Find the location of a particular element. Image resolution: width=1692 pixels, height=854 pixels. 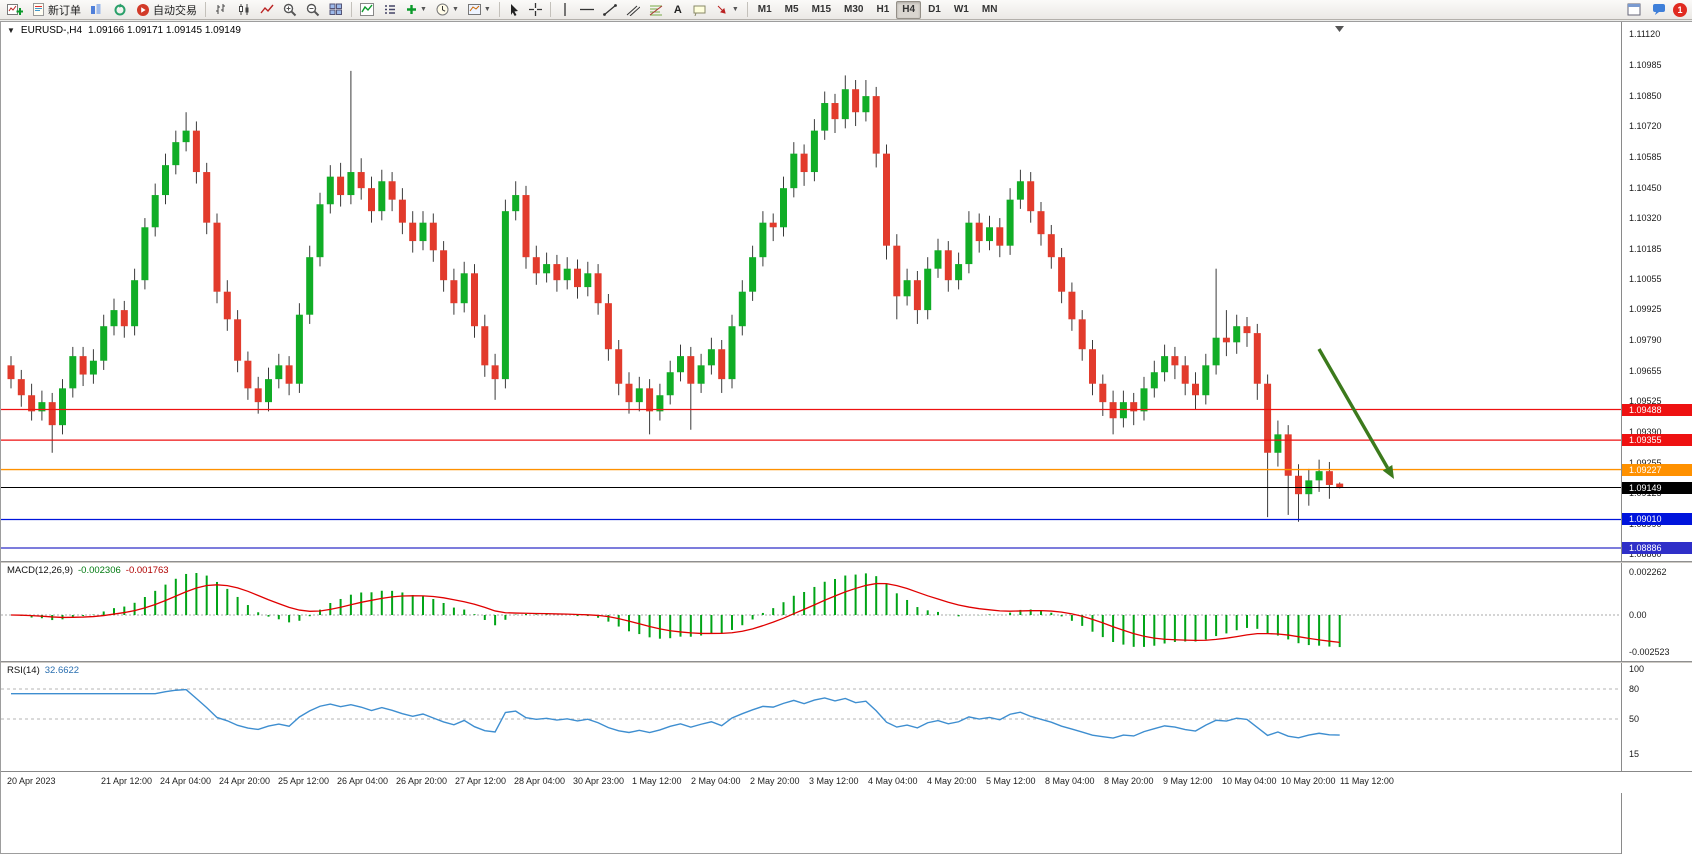

rsi-label: RSI(14) 32.6622 is located at coordinates (43, 670).